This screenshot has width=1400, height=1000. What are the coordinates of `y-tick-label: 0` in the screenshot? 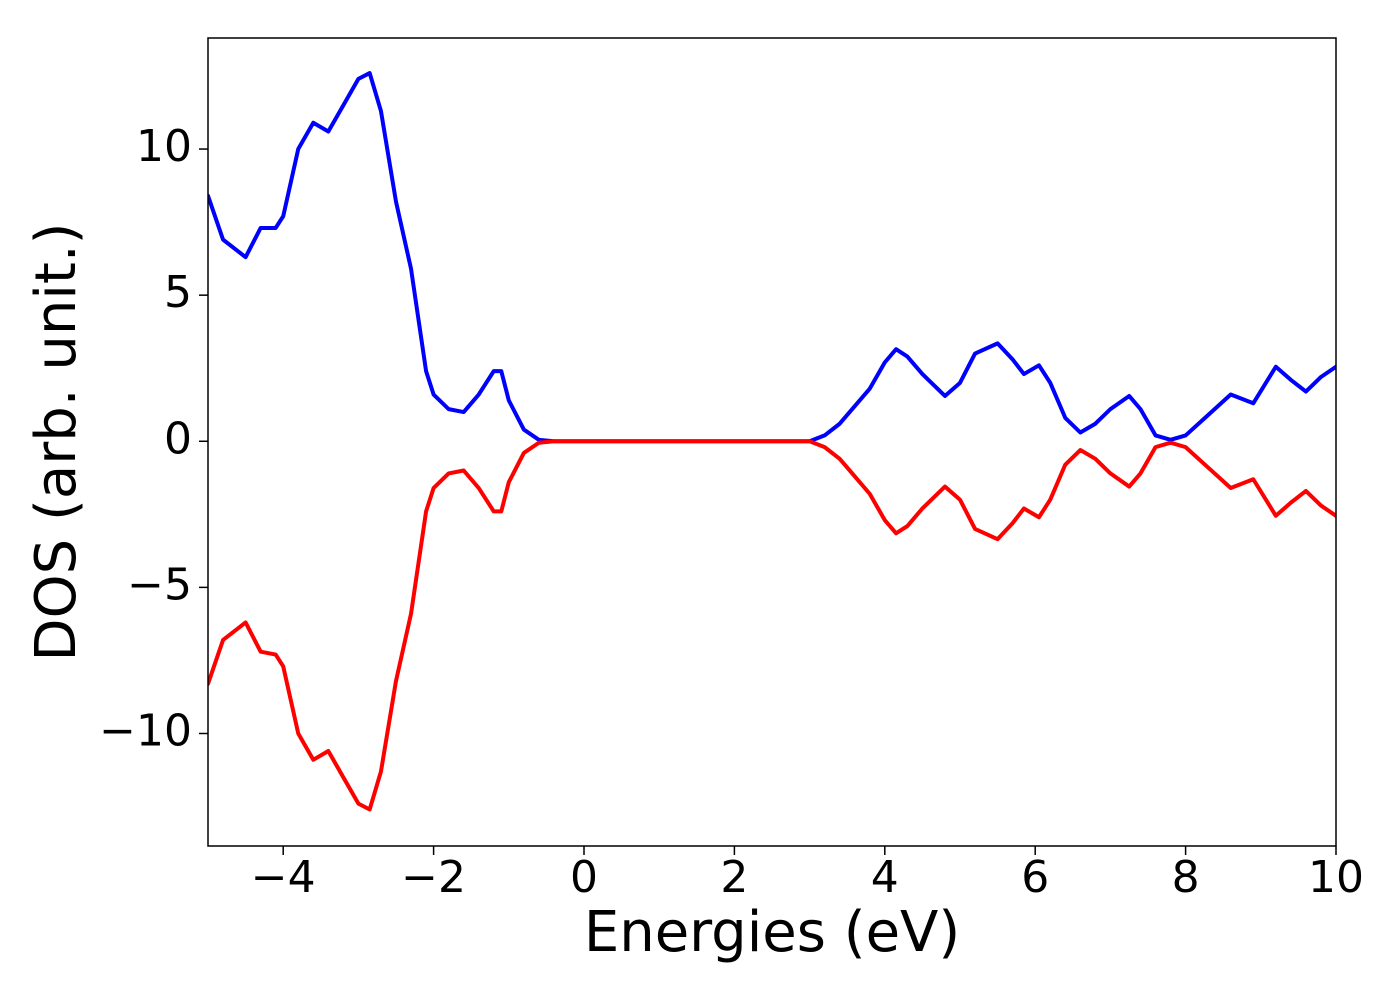 It's located at (178, 438).